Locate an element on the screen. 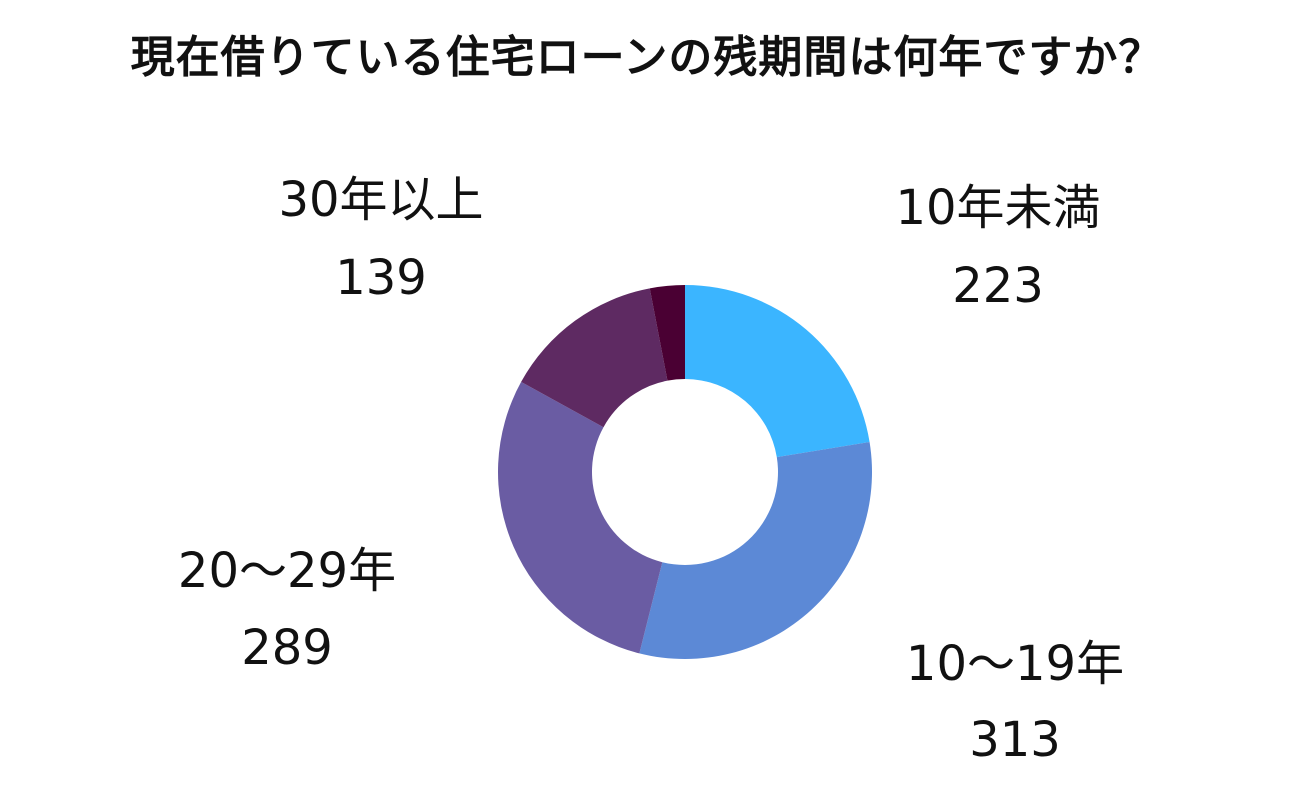  data-label-20-29: 20〜29年 289 is located at coordinates (287, 609).